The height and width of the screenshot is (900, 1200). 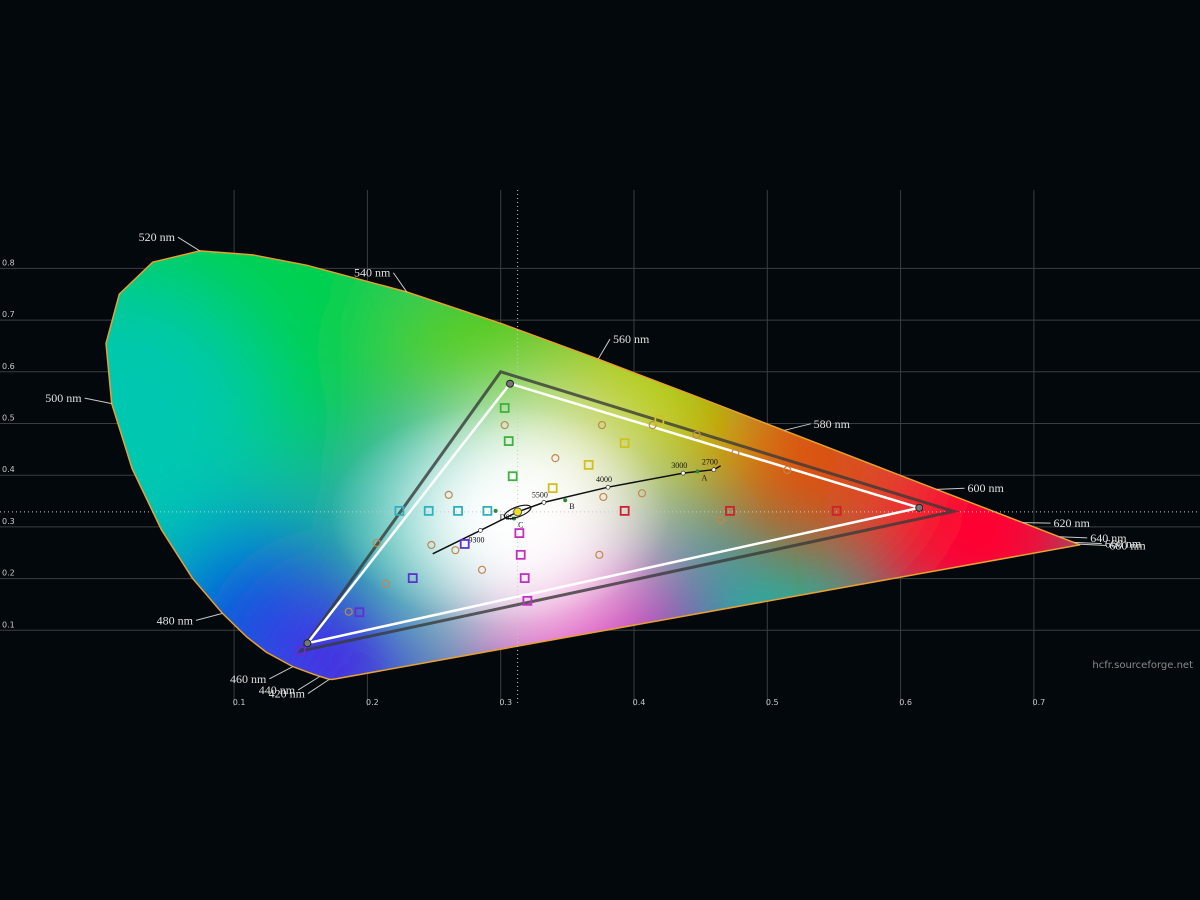 I want to click on wavelength-label: 540 nm, so click(x=372, y=273).